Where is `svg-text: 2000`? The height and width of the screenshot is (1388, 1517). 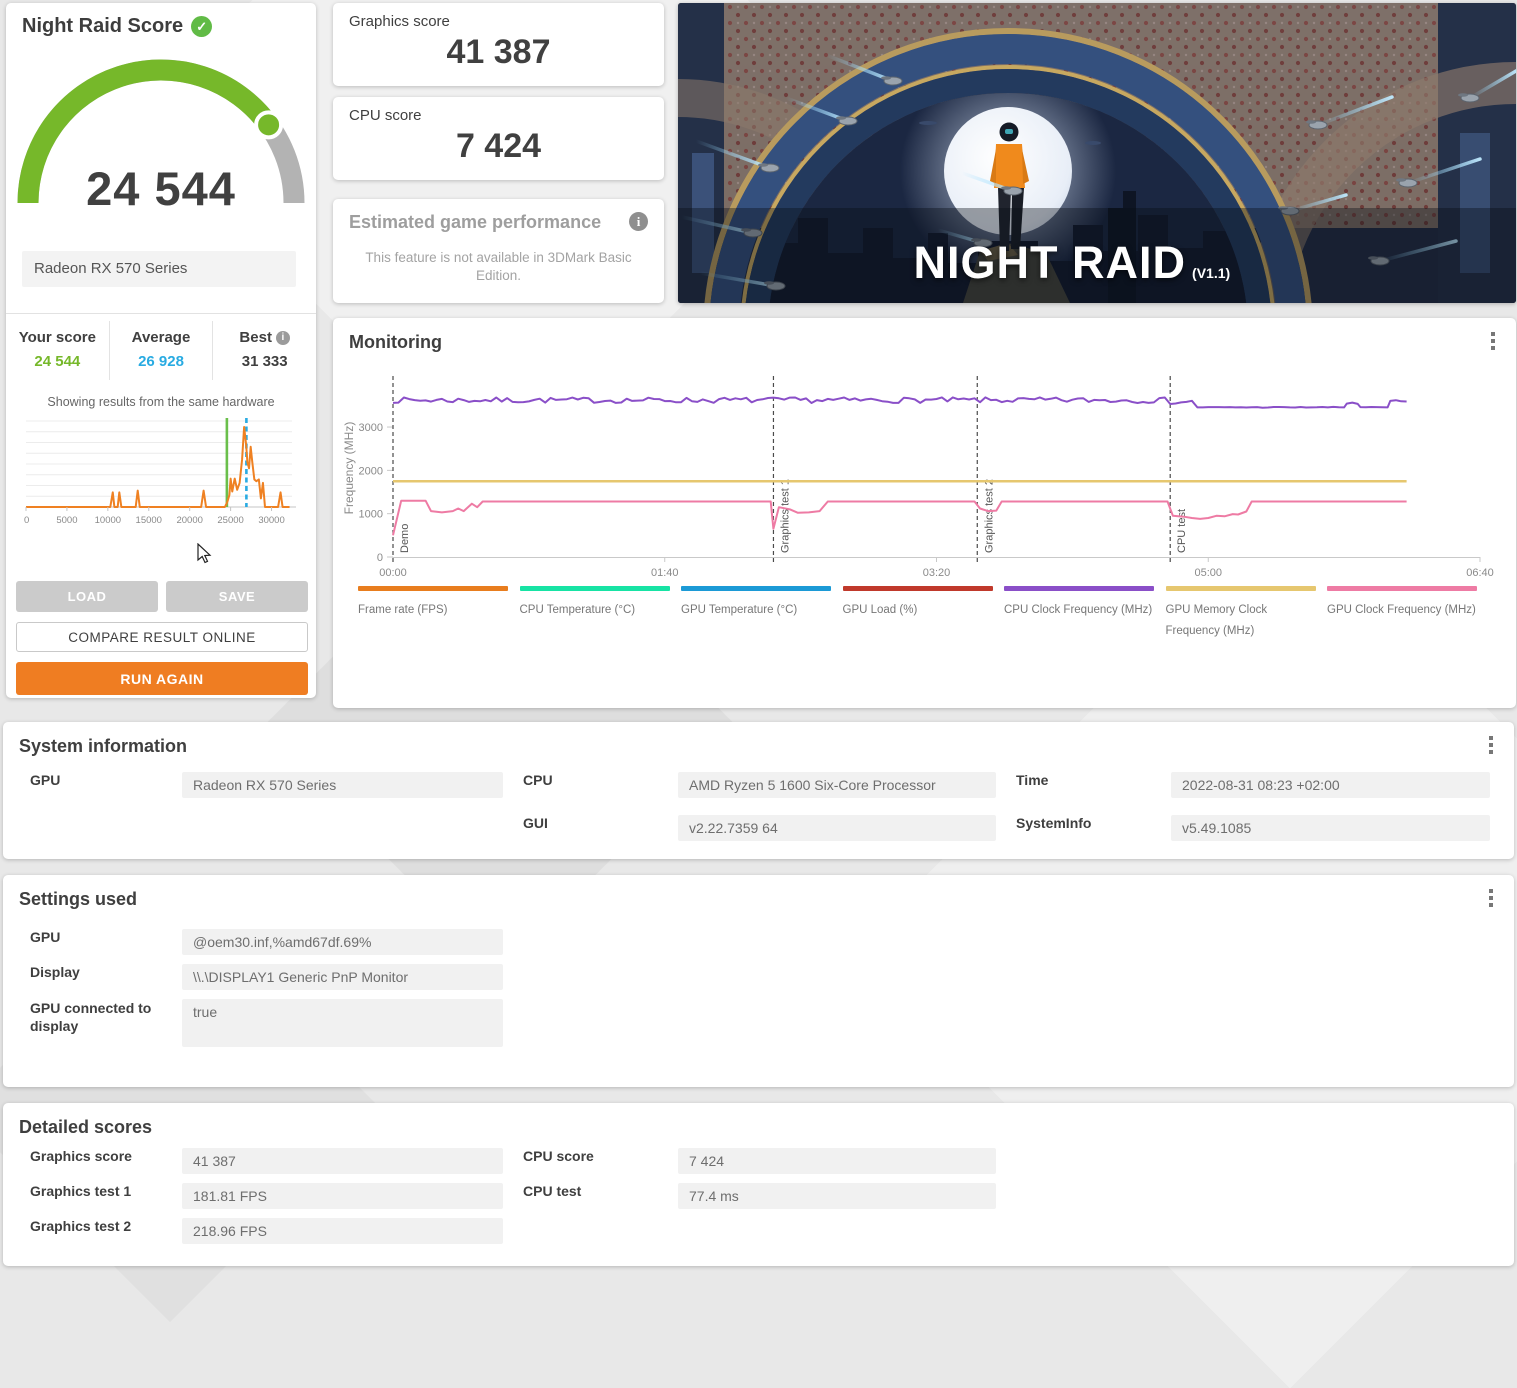
svg-text: 2000 is located at coordinates (371, 471).